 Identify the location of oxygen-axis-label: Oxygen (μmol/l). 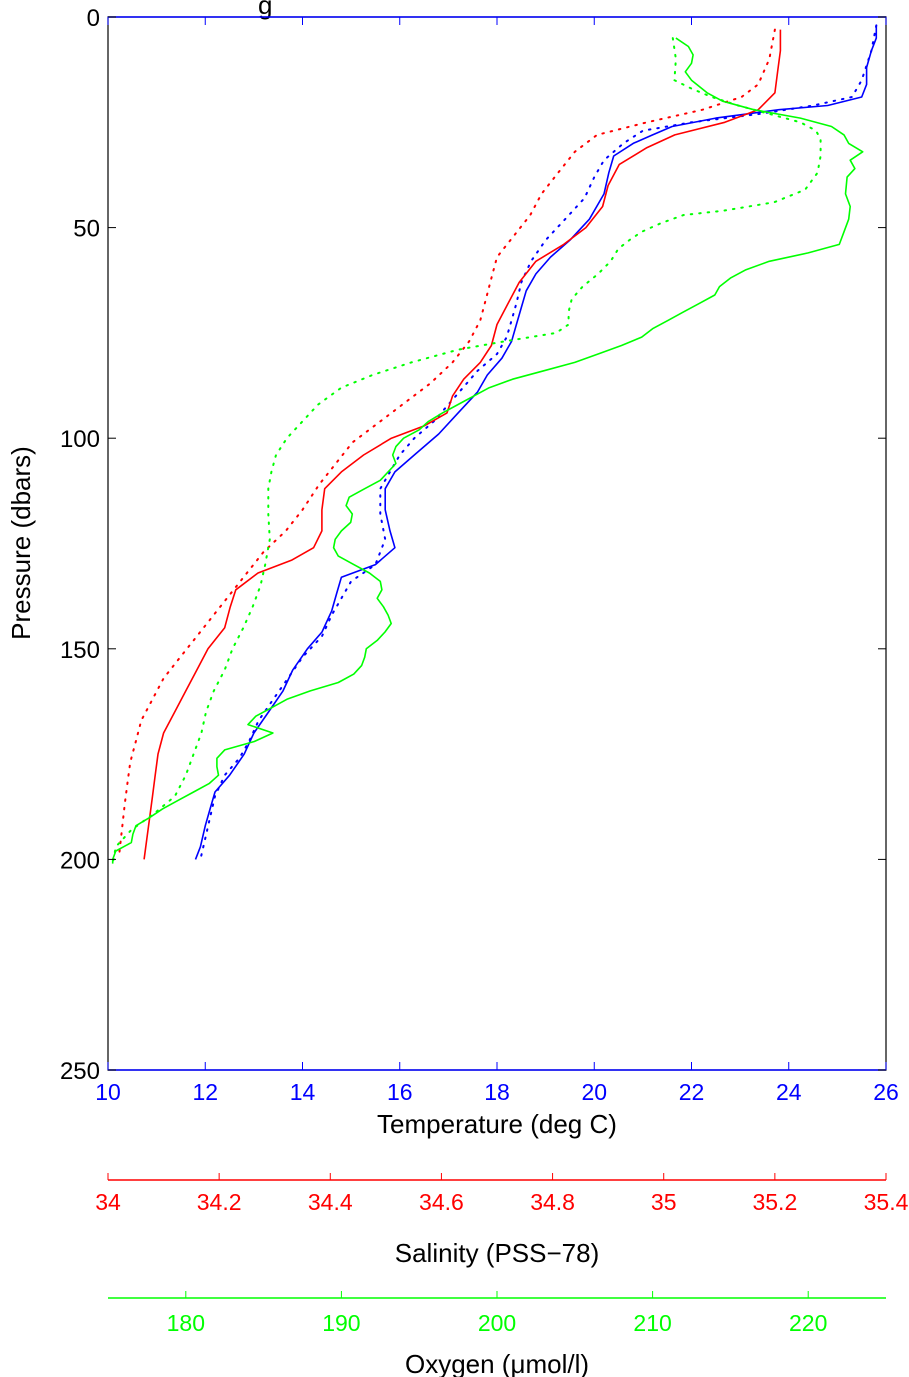
(497, 1363).